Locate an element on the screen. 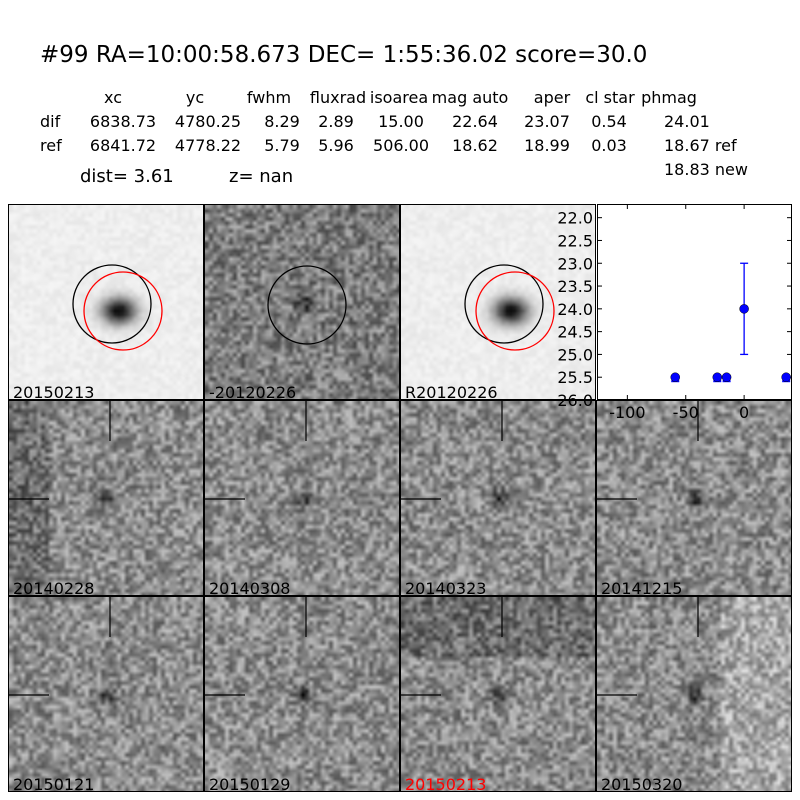 This screenshot has height=800, width=800. stamp-panel-epoch: 20150213 is located at coordinates (498, 694).